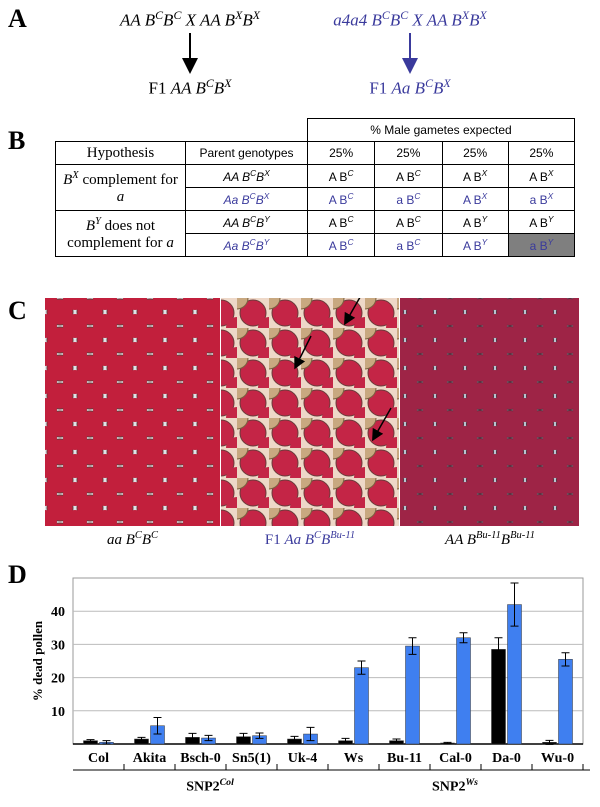 The image size is (600, 807). I want to click on panel-label: A, so click(17, 18).